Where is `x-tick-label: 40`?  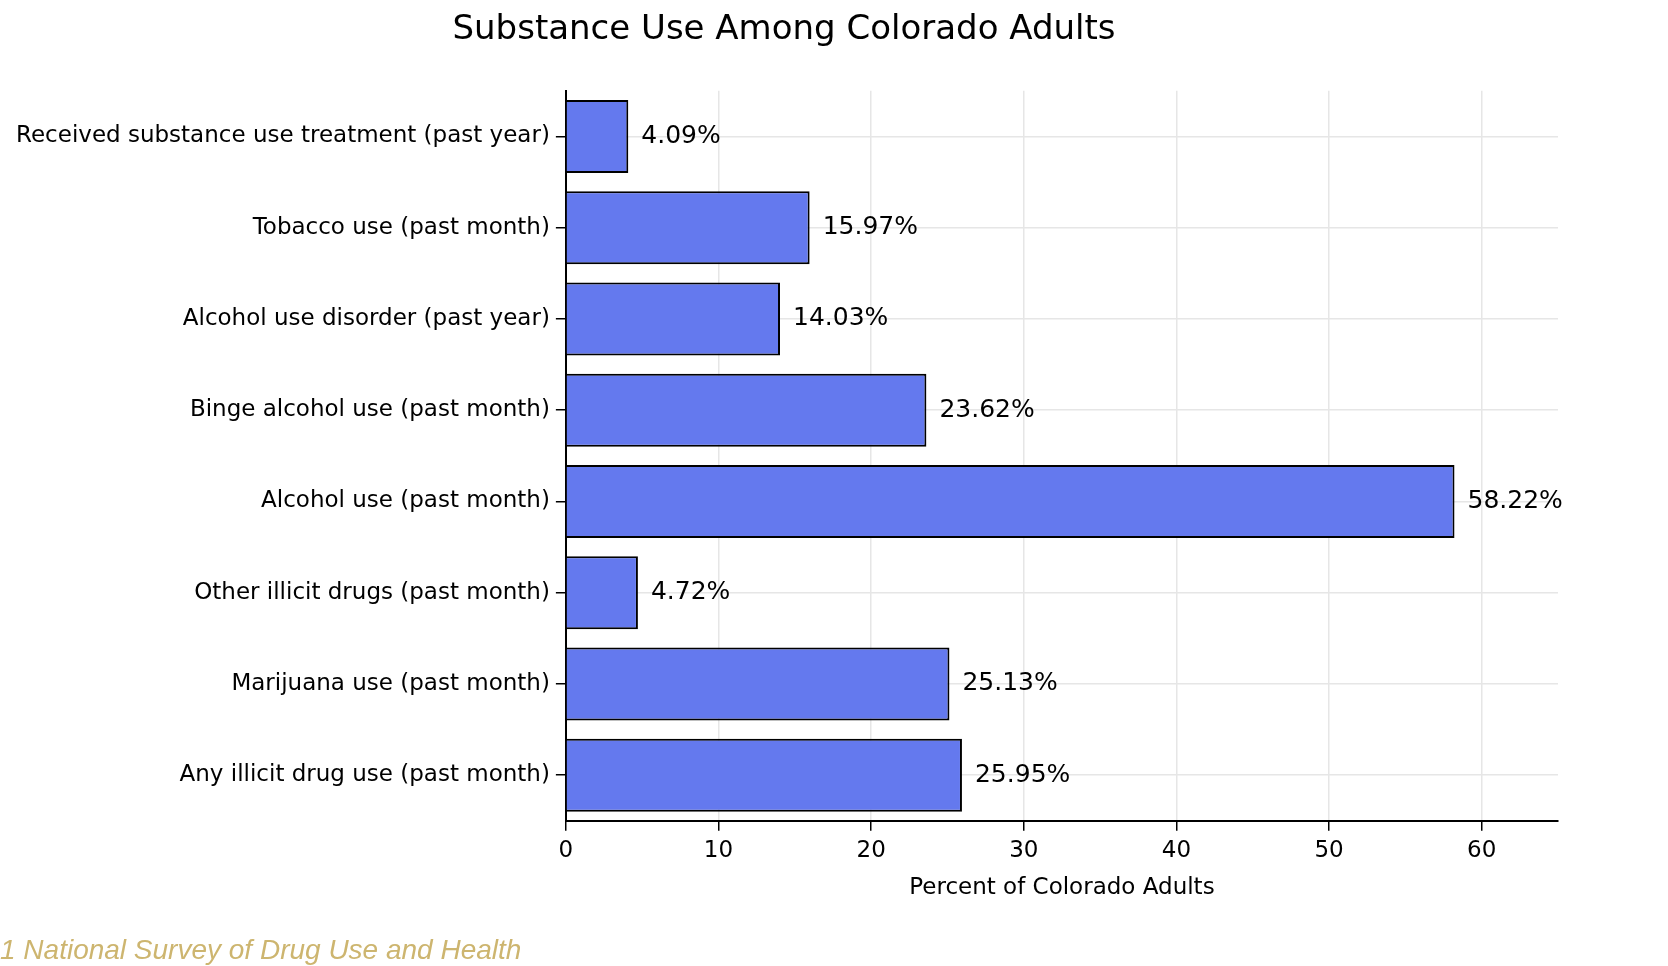
x-tick-label: 40 is located at coordinates (1176, 848).